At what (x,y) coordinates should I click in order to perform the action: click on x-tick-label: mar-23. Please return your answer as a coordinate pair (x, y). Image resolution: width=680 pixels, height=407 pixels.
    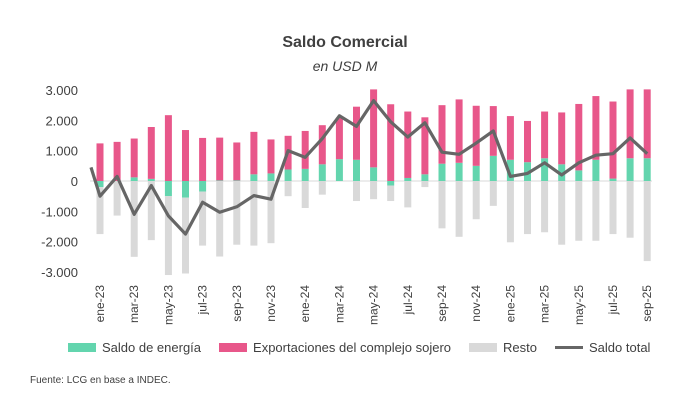
    Looking at the image, I should click on (134, 304).